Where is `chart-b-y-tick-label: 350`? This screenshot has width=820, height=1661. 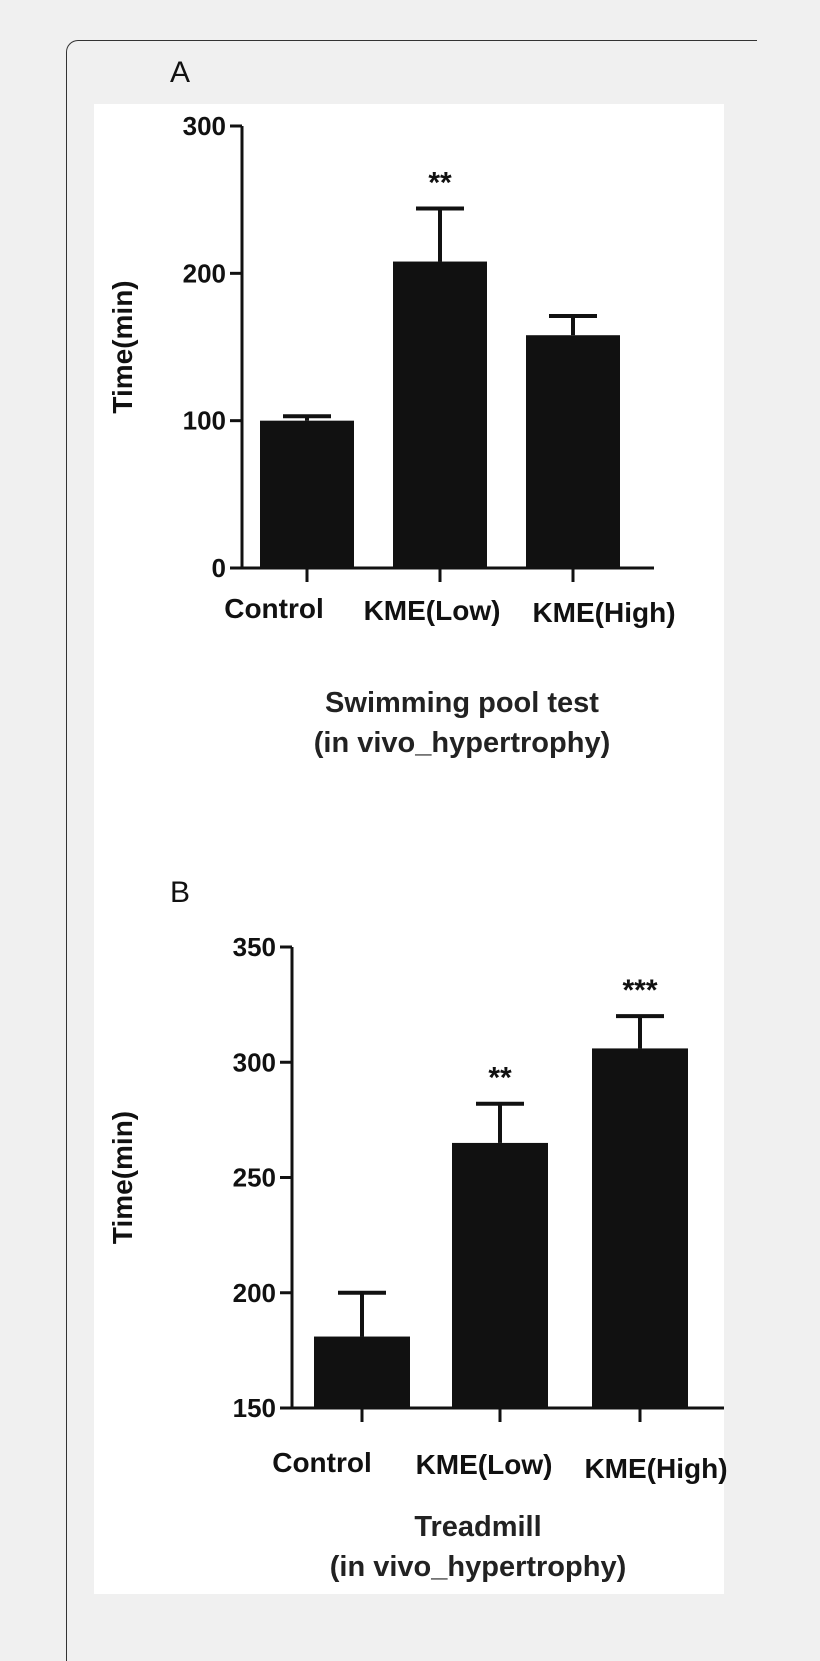
chart-b-y-tick-label: 350 is located at coordinates (254, 947).